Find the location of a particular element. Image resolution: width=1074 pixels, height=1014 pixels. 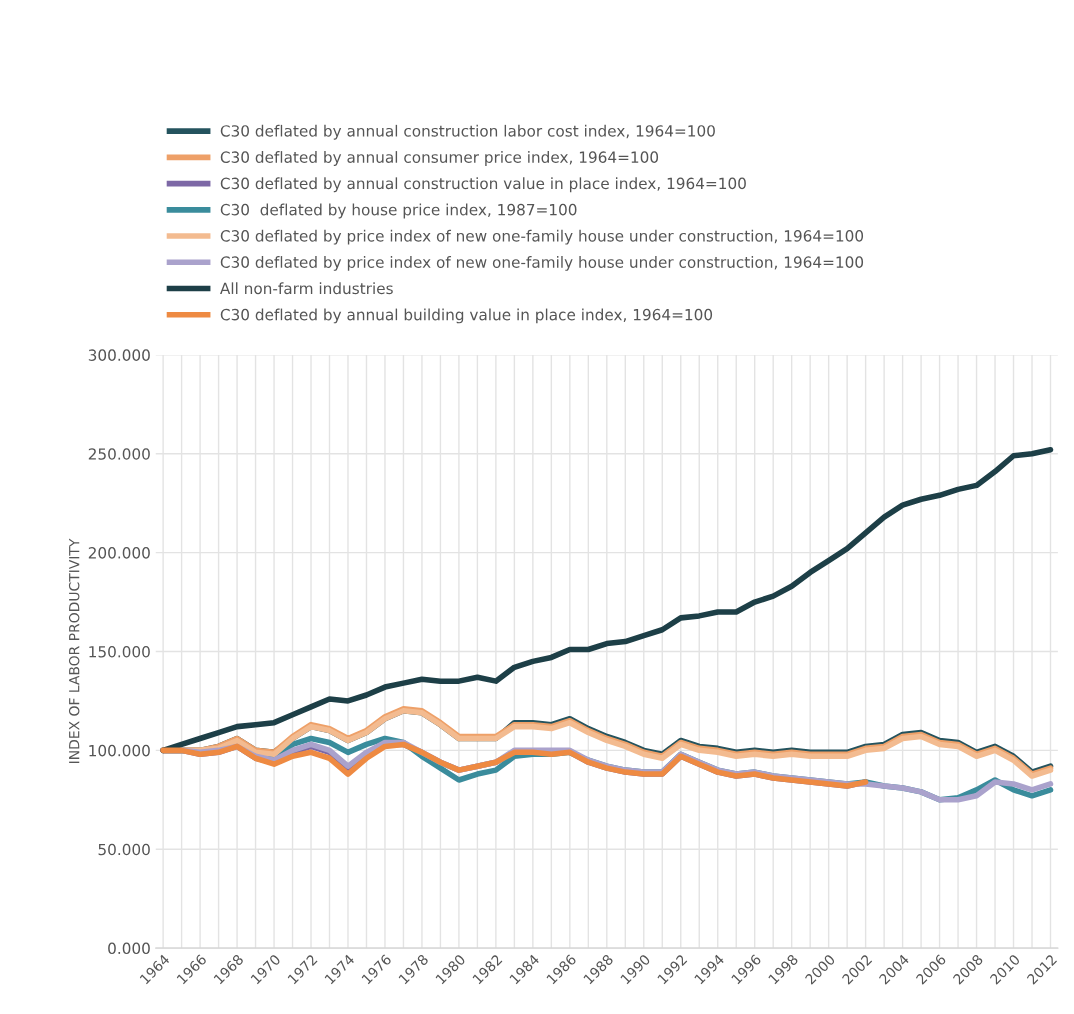

y-tick-label: 0.000 is located at coordinates (129, 948).